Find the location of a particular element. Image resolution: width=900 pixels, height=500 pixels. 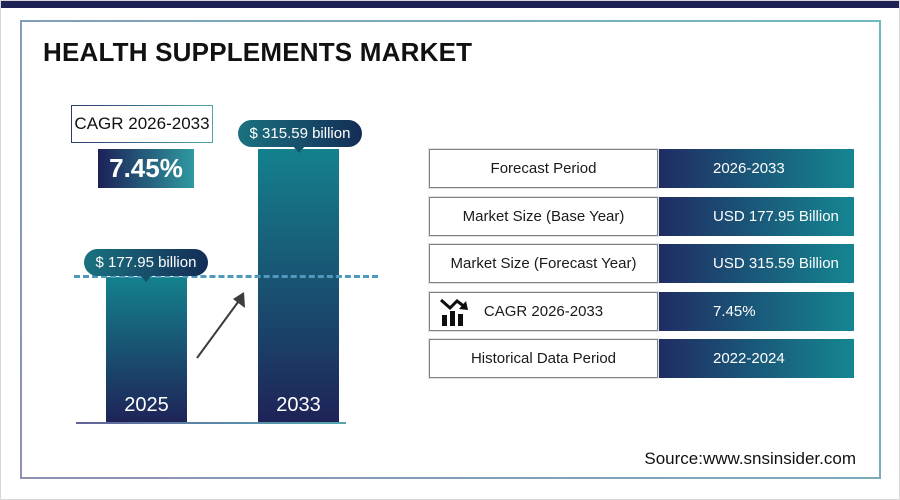

row-value: 2026-2033 is located at coordinates (756, 168).